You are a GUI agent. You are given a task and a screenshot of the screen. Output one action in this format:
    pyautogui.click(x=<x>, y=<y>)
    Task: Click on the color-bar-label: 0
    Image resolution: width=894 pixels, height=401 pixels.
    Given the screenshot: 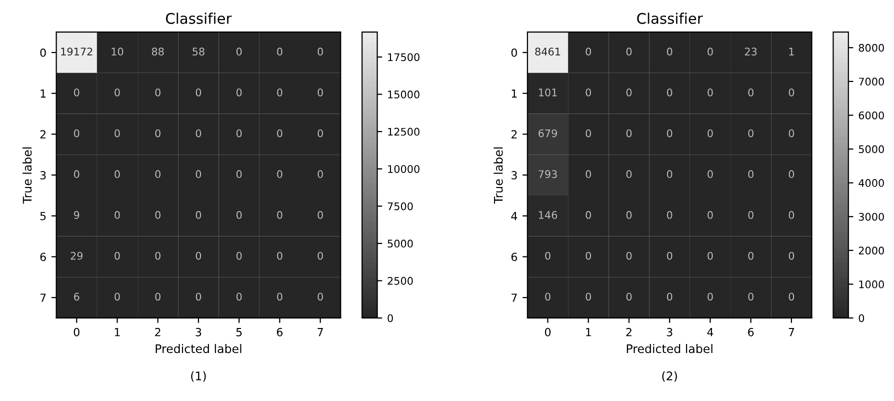 What is the action you would take?
    pyautogui.click(x=861, y=318)
    